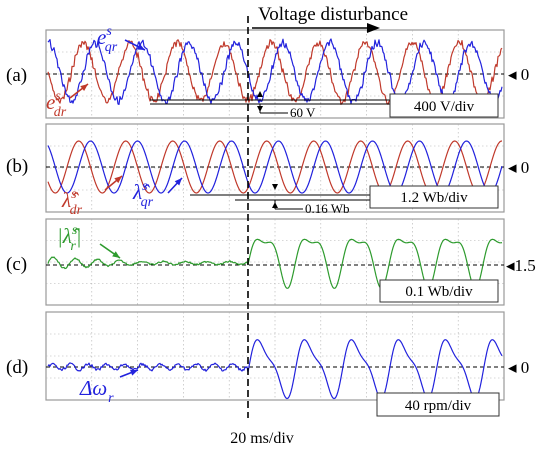  I want to click on panel-a-scale-label: 400 V/div, so click(444, 107).